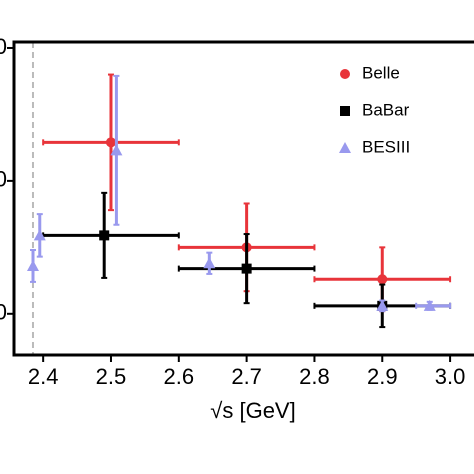  Describe the element at coordinates (381, 72) in the screenshot. I see `legend-label: Belle` at that location.